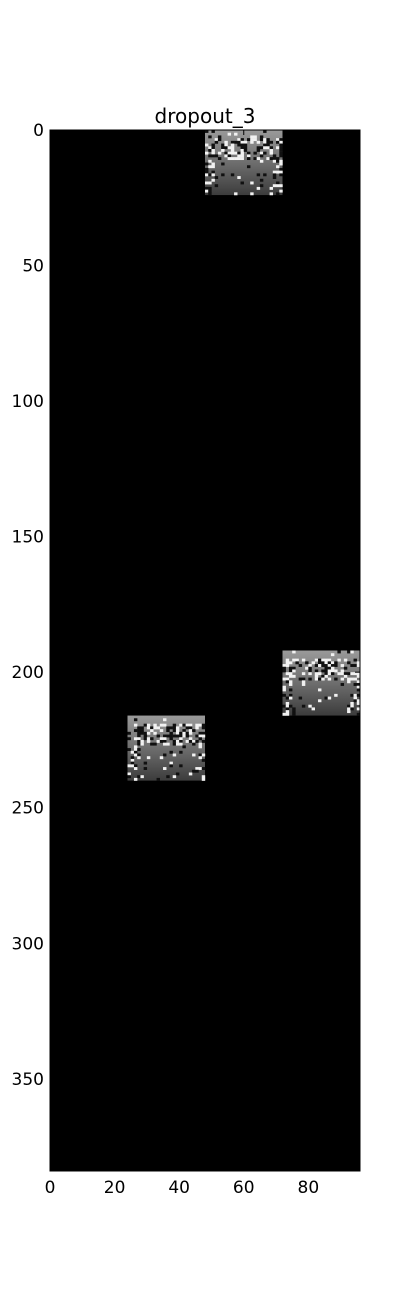  Describe the element at coordinates (28, 944) in the screenshot. I see `y-tick-label: 300` at that location.